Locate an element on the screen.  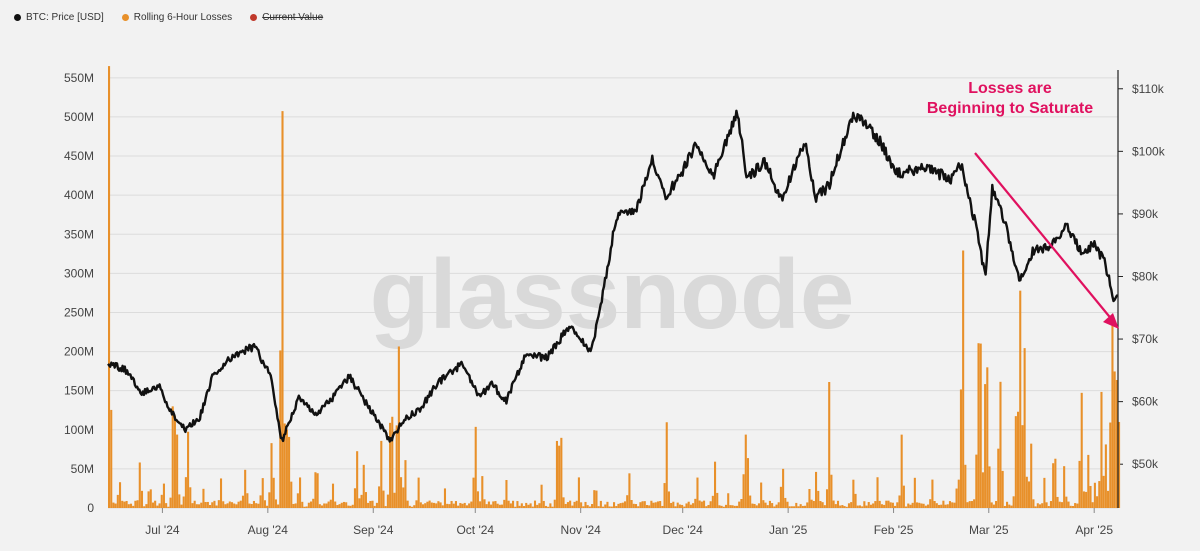
x-tick-label: Apr '25 is located at coordinates (1094, 530).